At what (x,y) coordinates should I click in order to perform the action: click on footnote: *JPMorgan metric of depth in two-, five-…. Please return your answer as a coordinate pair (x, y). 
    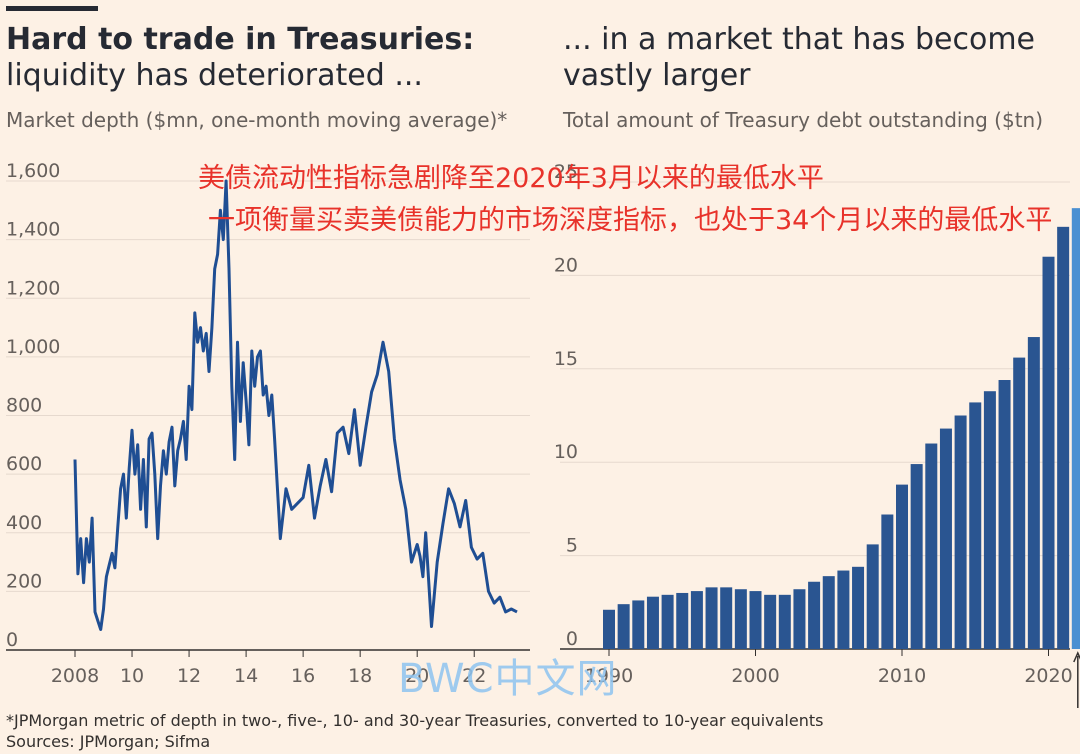
    Looking at the image, I should click on (415, 720).